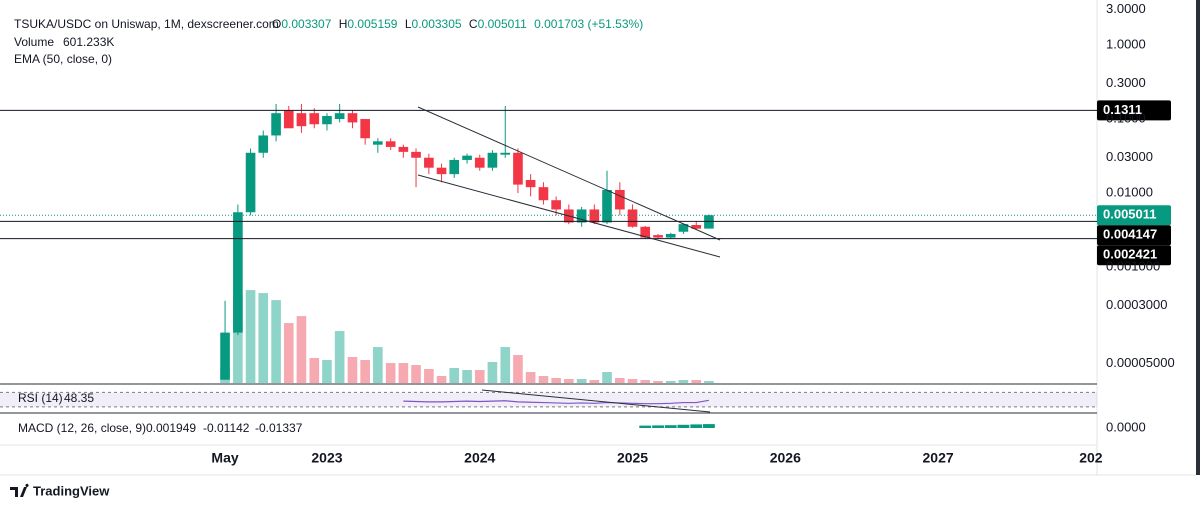 Image resolution: width=1200 pixels, height=509 pixels. I want to click on x-tick-label: May, so click(224, 458).